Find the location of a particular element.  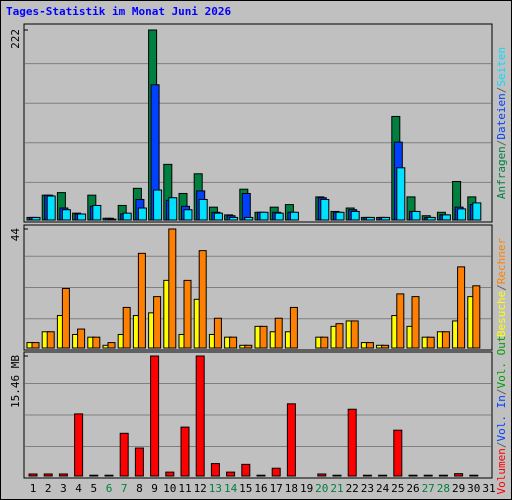

x-tick-label: 20 is located at coordinates (321, 488).